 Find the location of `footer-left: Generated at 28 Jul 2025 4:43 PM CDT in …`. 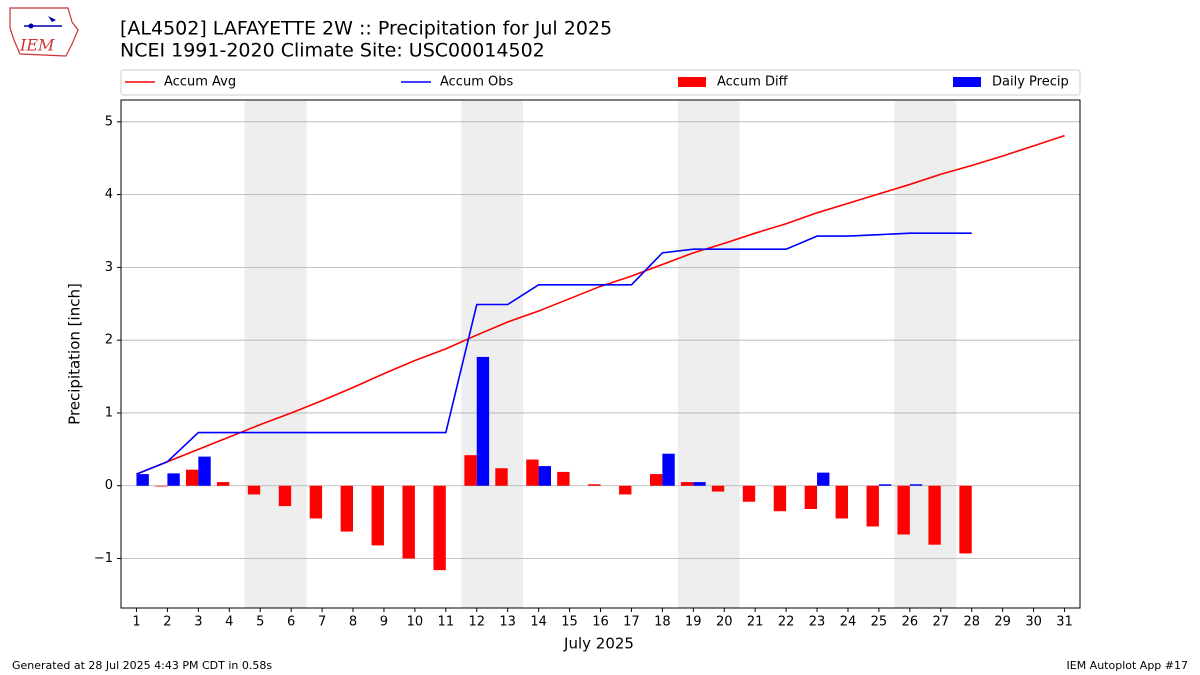

footer-left: Generated at 28 Jul 2025 4:43 PM CDT in … is located at coordinates (142, 665).